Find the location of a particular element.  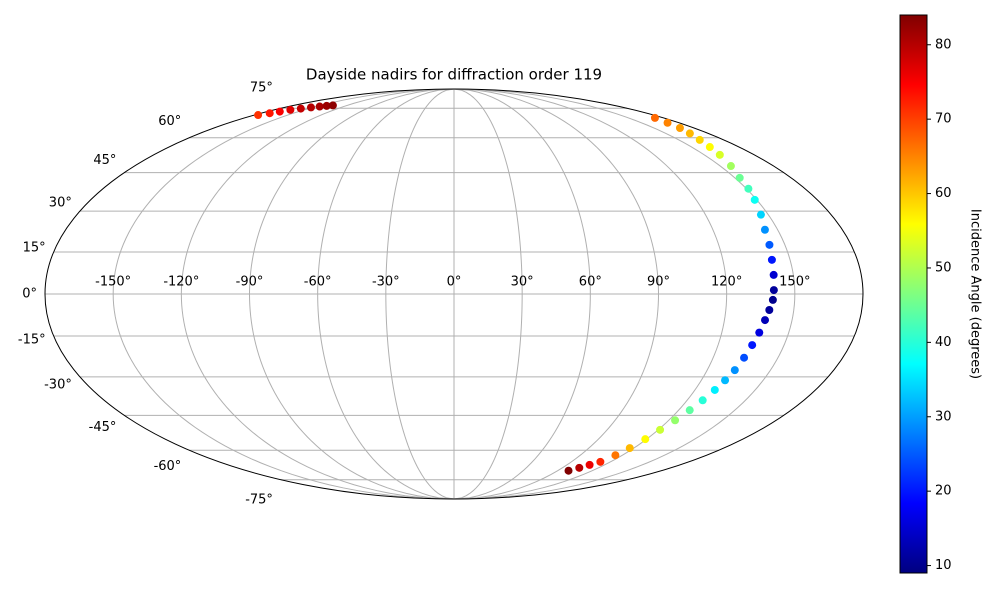

x-tick-label: -60° is located at coordinates (318, 282).